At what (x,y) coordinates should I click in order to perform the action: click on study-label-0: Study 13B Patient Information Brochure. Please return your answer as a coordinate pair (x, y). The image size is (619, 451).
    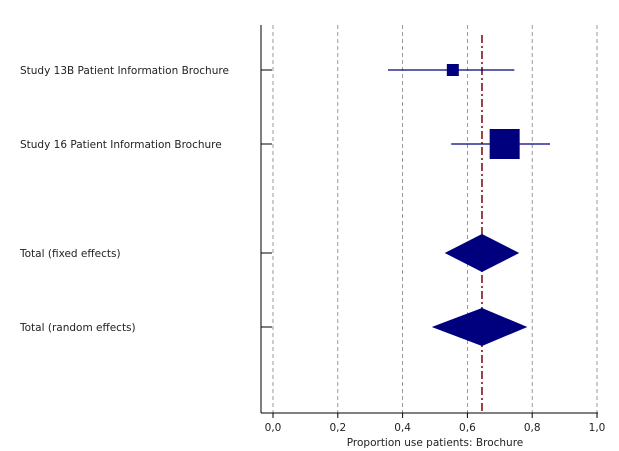
    Looking at the image, I should click on (124, 71).